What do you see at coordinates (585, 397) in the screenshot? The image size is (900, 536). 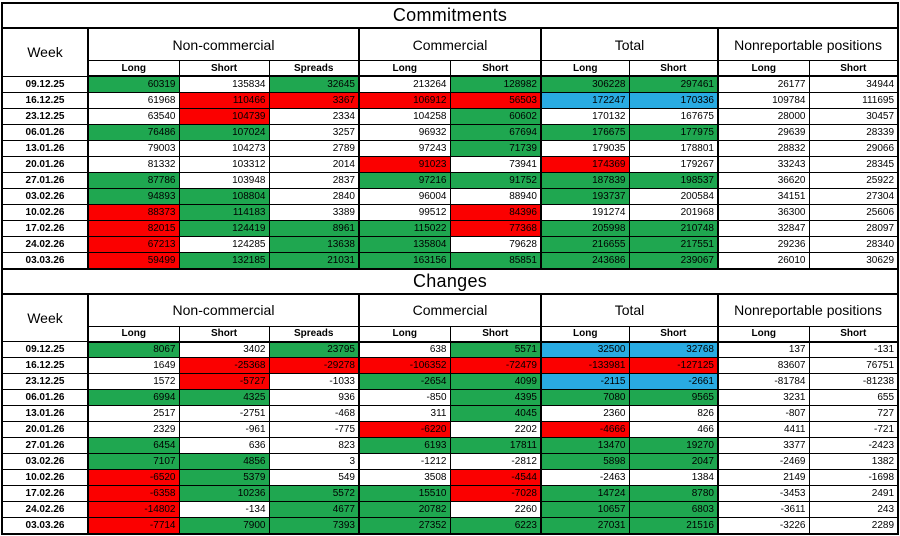 I see `value-cell: 7080` at bounding box center [585, 397].